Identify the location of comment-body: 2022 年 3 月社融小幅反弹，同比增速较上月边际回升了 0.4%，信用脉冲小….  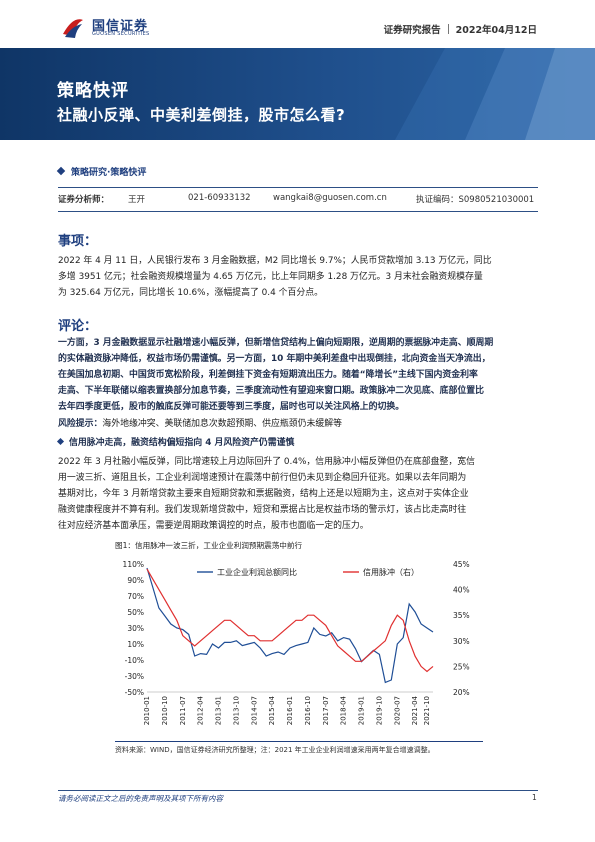
(299, 494).